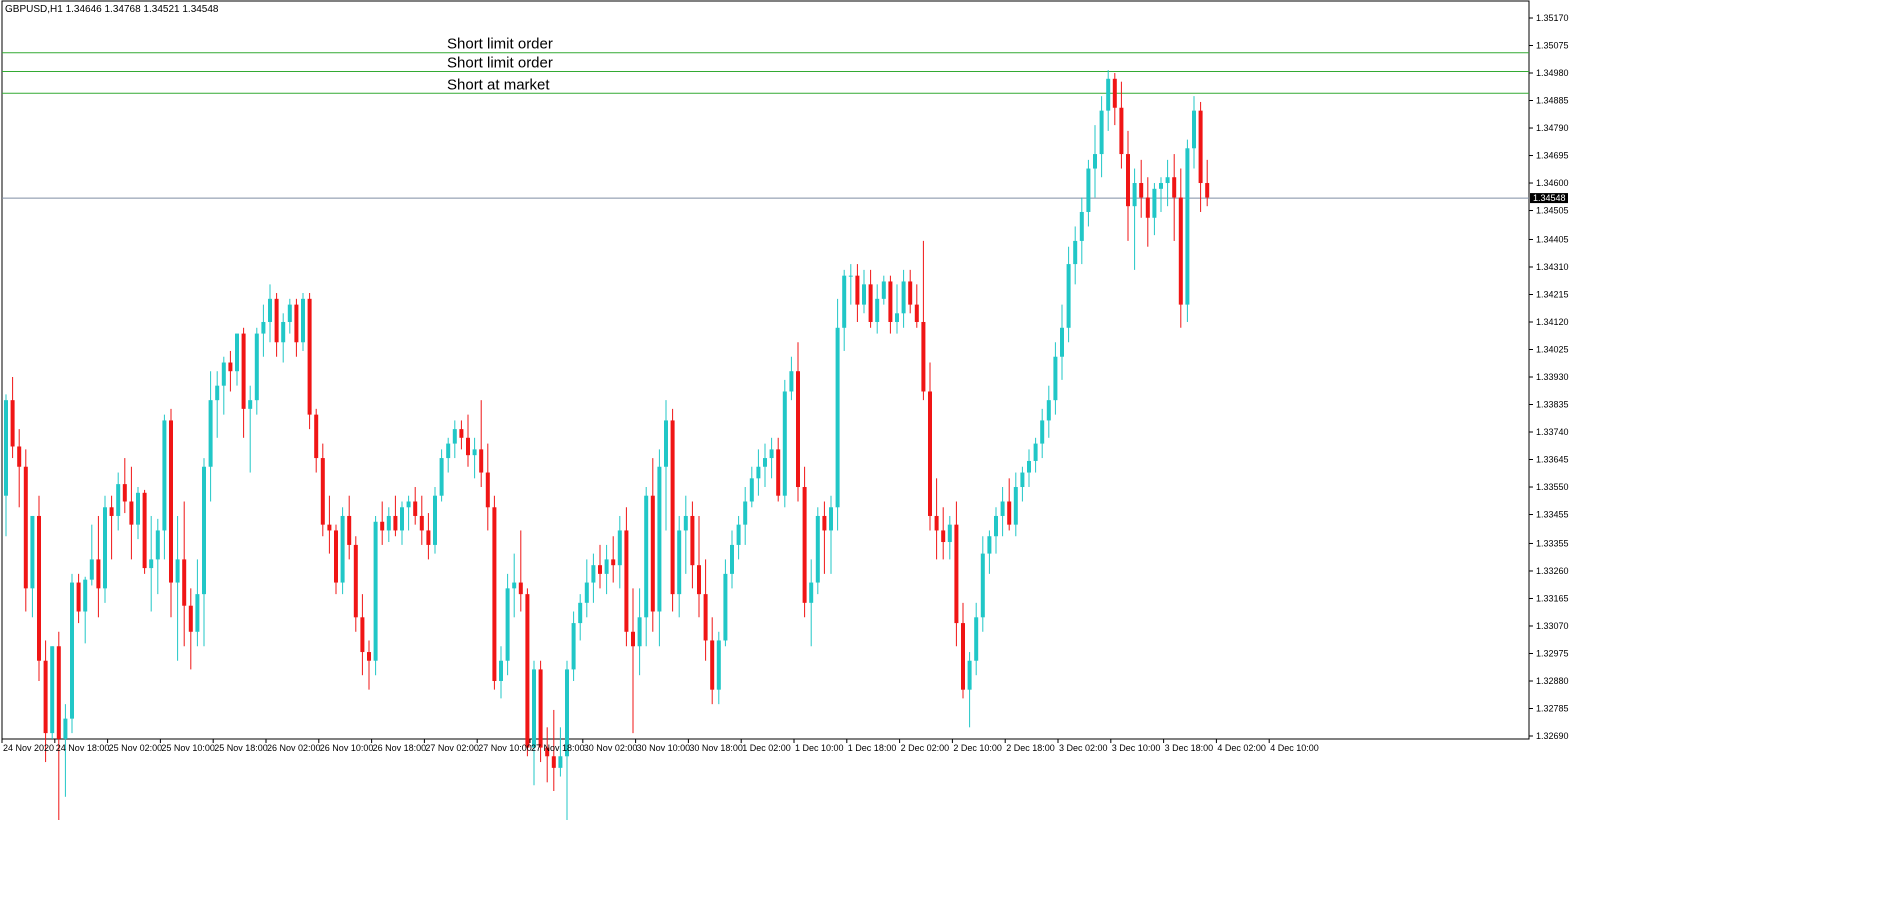 This screenshot has height=914, width=1883. What do you see at coordinates (1552, 515) in the screenshot?
I see `y-tick-label: 1.33455` at bounding box center [1552, 515].